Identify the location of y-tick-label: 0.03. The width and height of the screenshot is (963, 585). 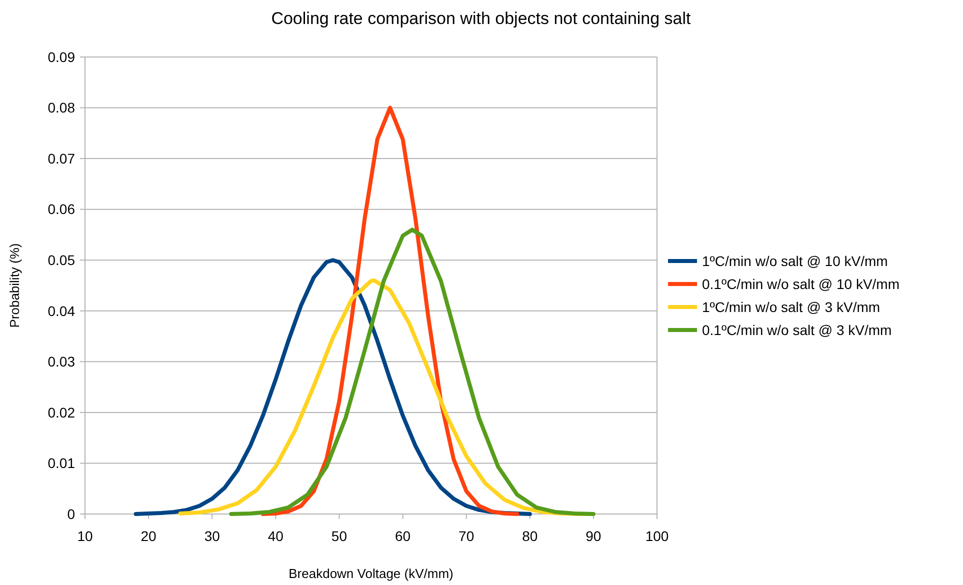
(62, 362).